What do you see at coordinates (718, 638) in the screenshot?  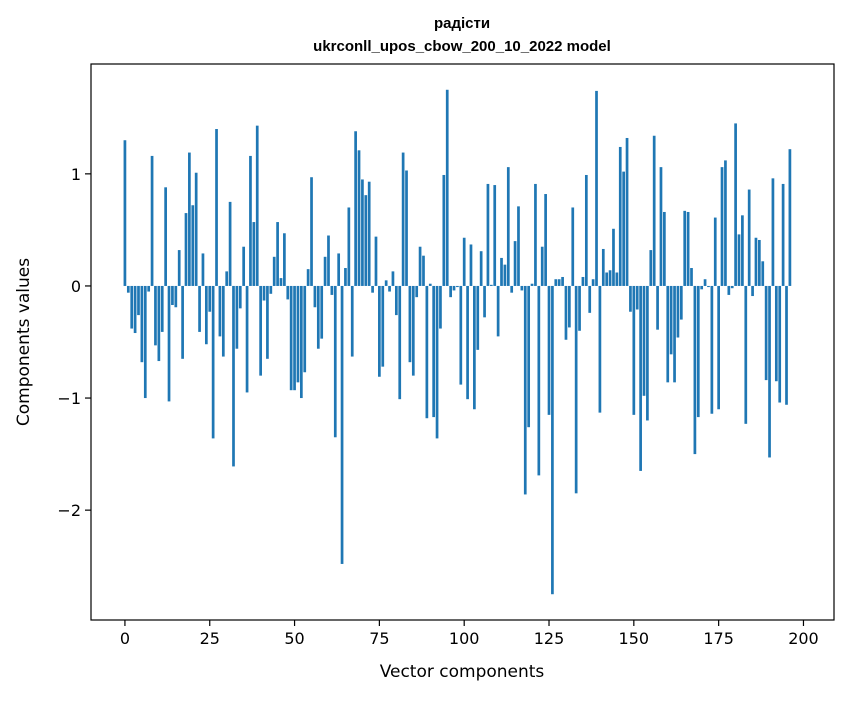 I see `x-tick-label: 175` at bounding box center [718, 638].